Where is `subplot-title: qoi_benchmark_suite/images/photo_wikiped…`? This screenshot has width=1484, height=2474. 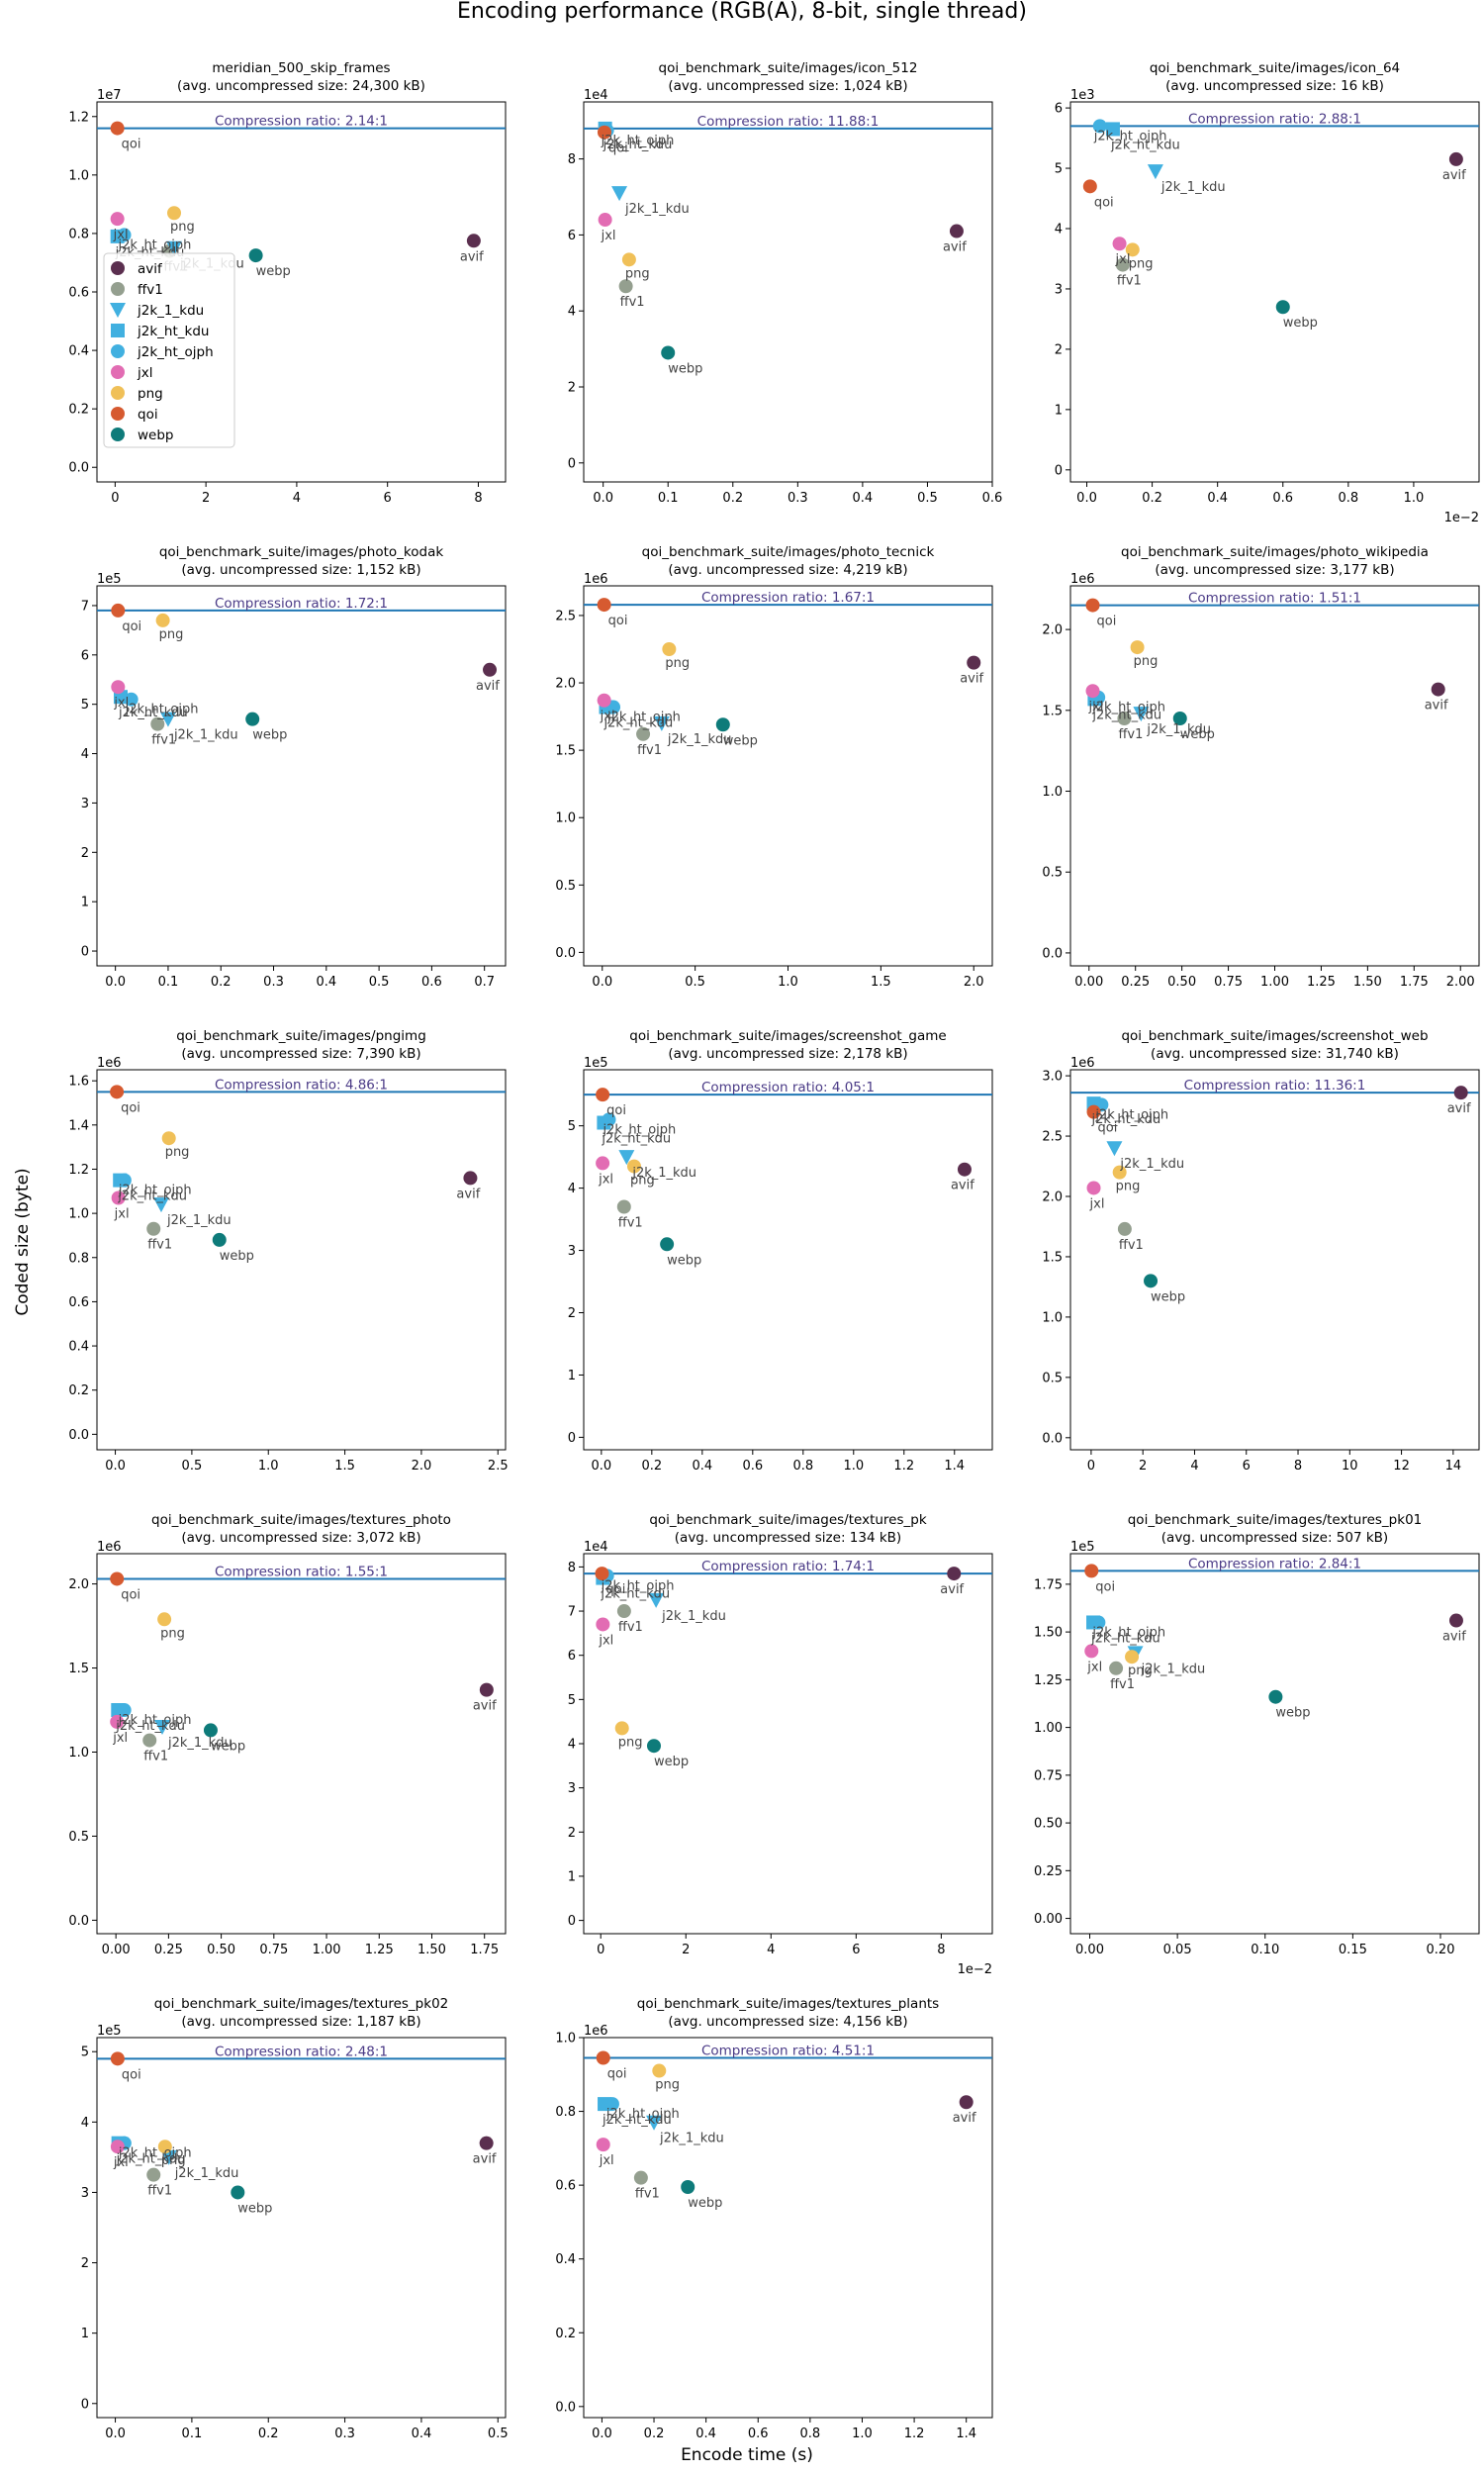 subplot-title: qoi_benchmark_suite/images/photo_wikiped… is located at coordinates (1275, 552).